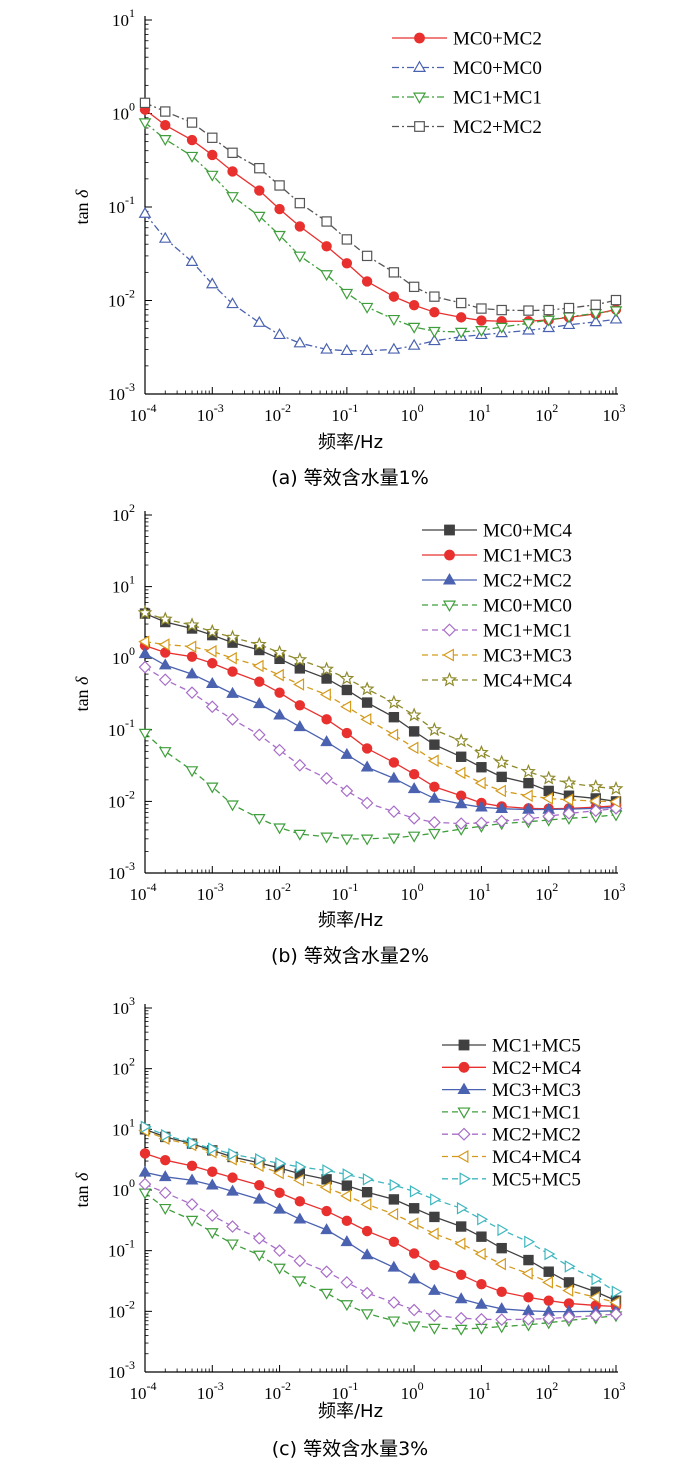 The height and width of the screenshot is (1468, 700). What do you see at coordinates (497, 631) in the screenshot?
I see `legend-item: MC1+MC1` at bounding box center [497, 631].